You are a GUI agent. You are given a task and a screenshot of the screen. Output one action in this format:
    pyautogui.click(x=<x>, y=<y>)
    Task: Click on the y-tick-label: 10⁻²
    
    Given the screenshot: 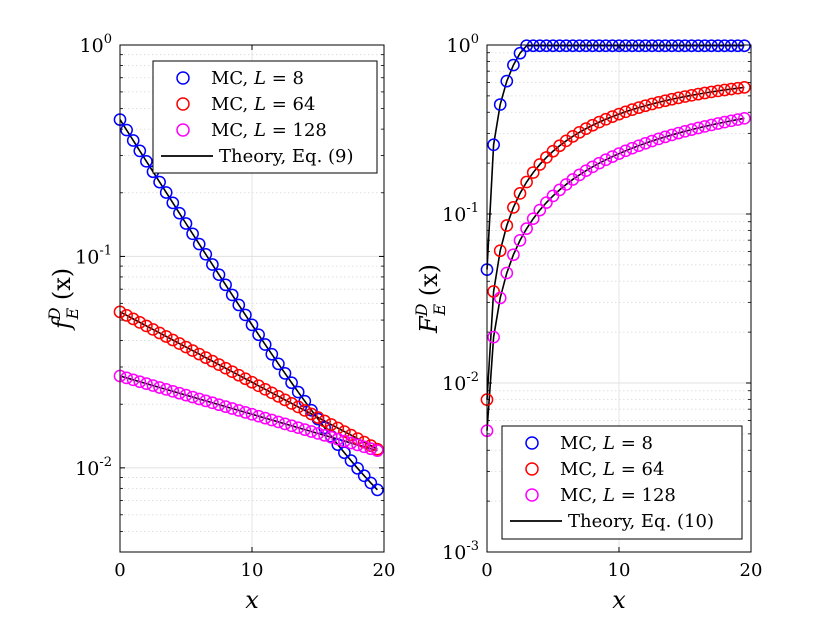 What is the action you would take?
    pyautogui.click(x=460, y=382)
    